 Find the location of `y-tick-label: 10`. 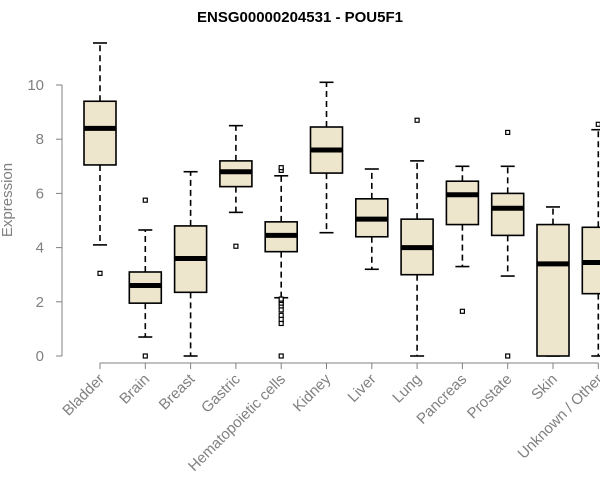

y-tick-label: 10 is located at coordinates (35, 85).